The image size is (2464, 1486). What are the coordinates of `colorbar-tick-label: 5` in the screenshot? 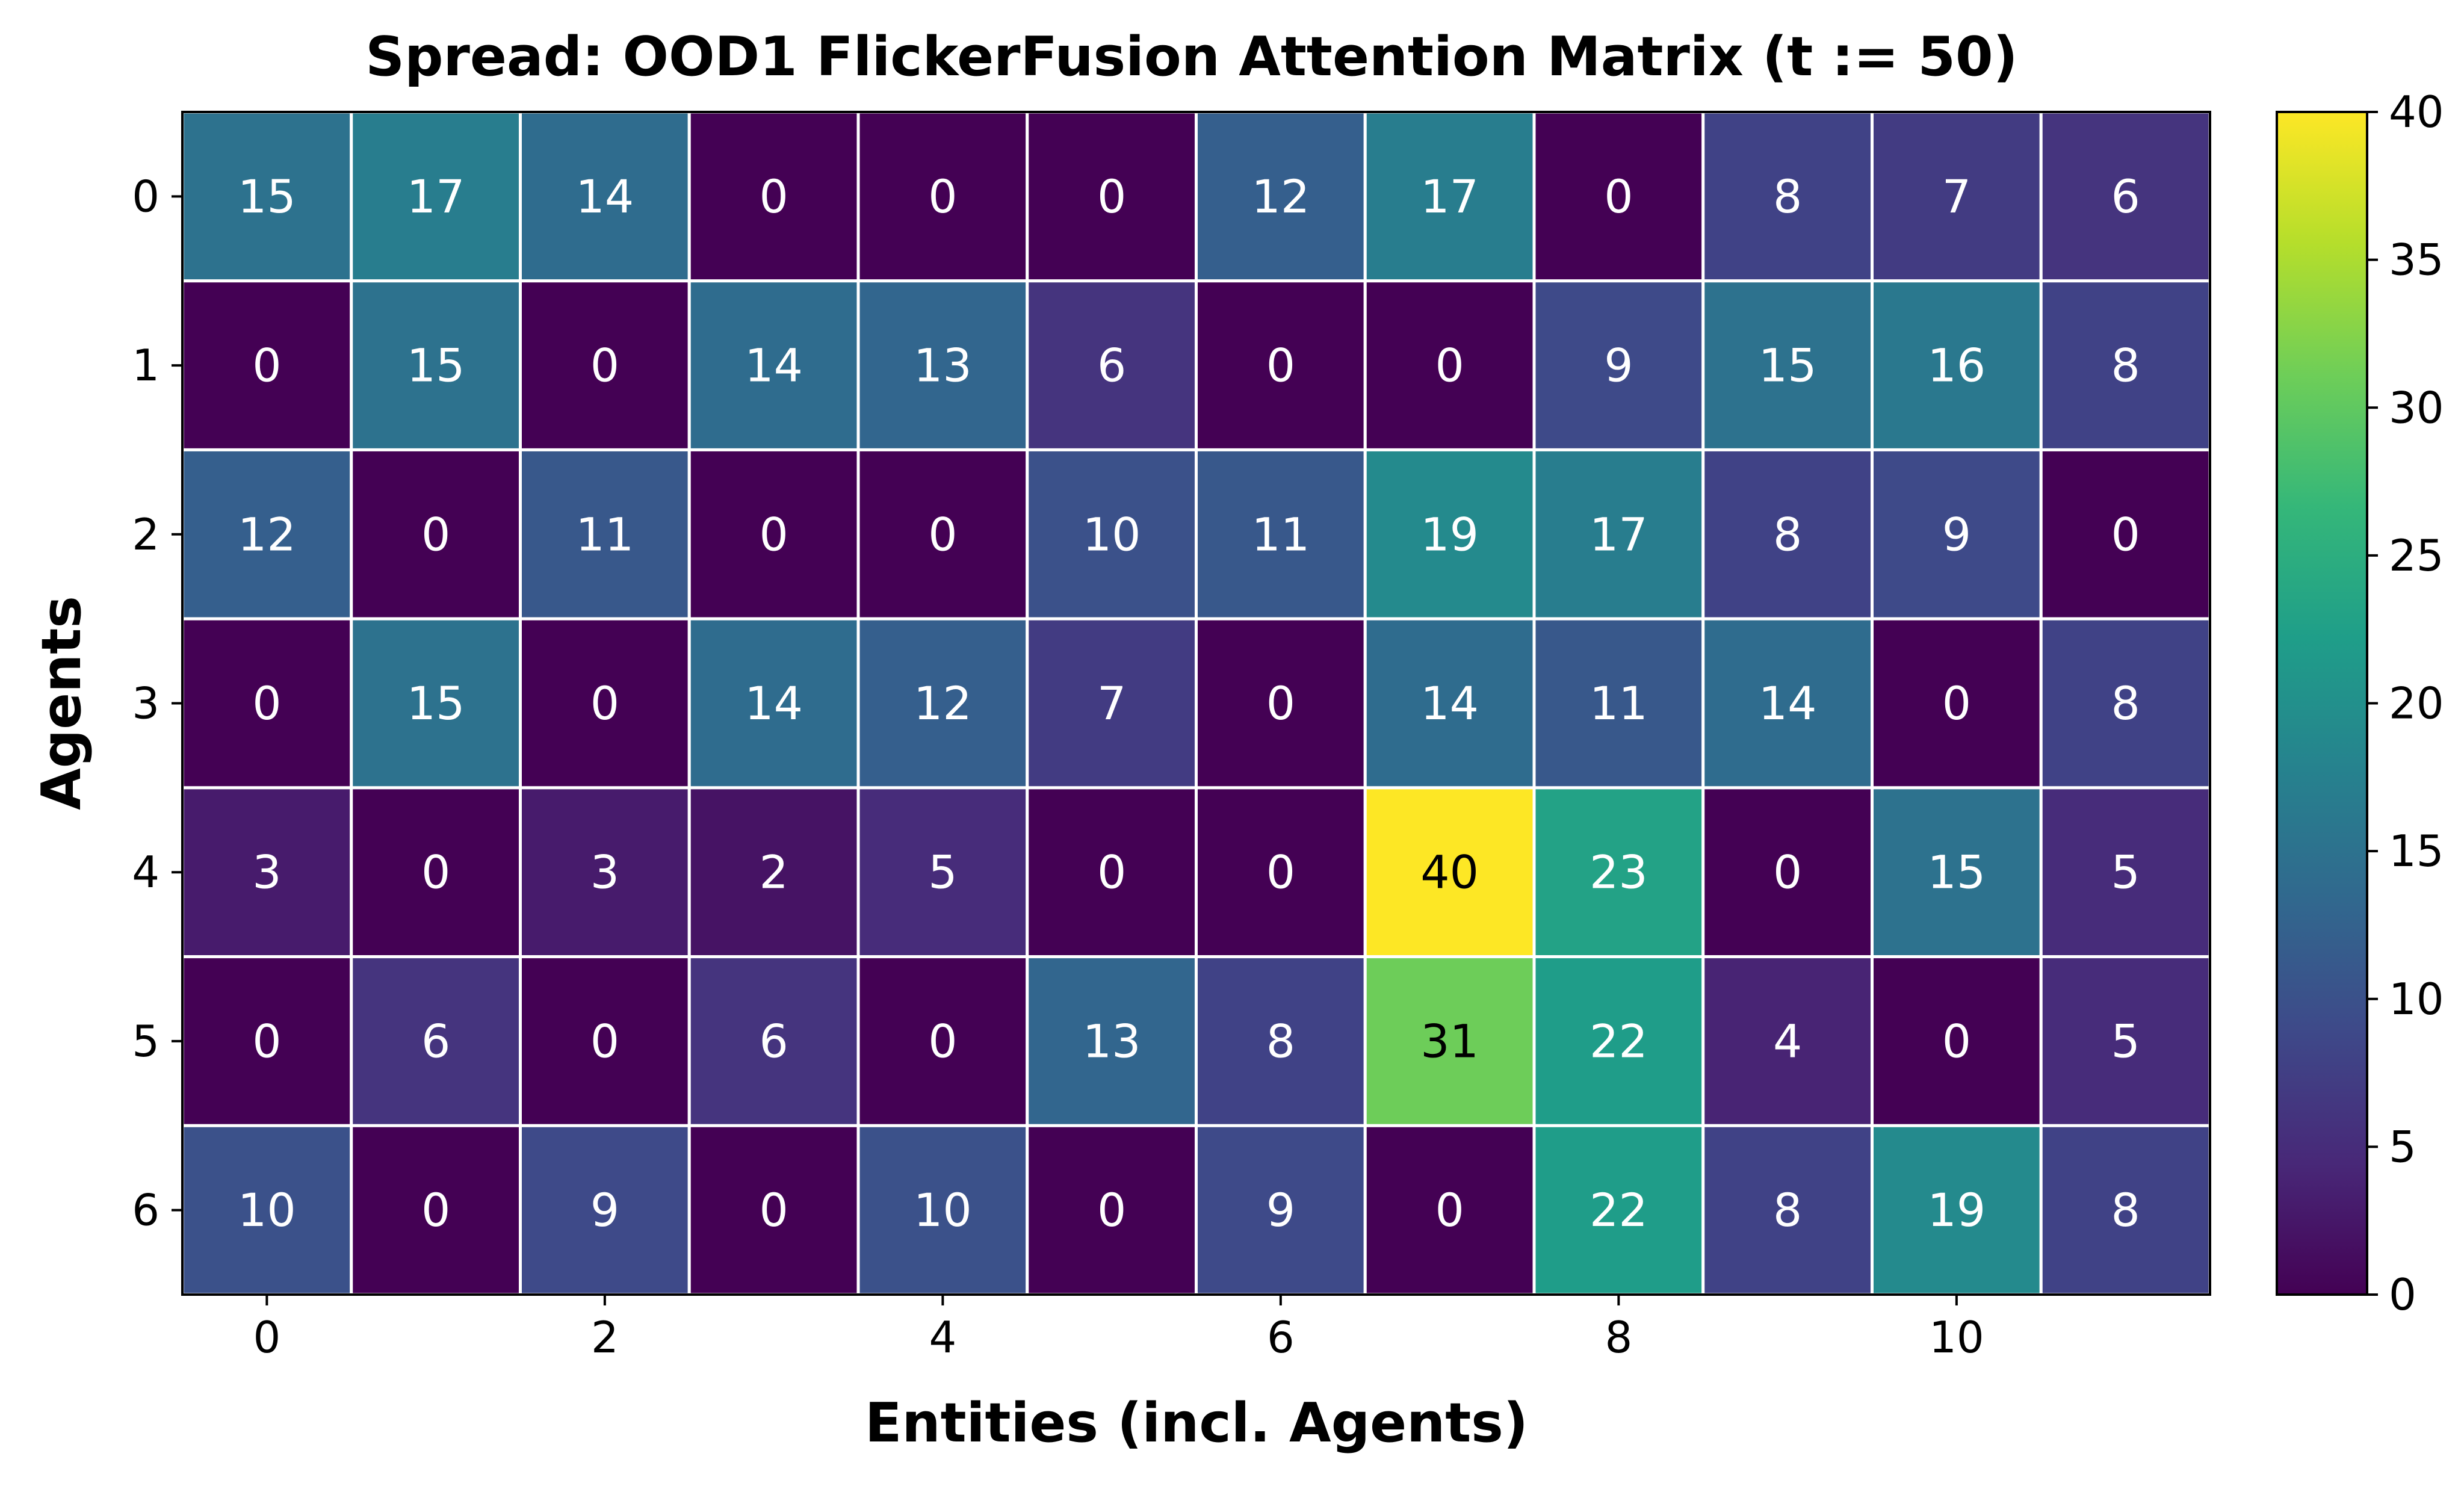 It's located at (2402, 1146).